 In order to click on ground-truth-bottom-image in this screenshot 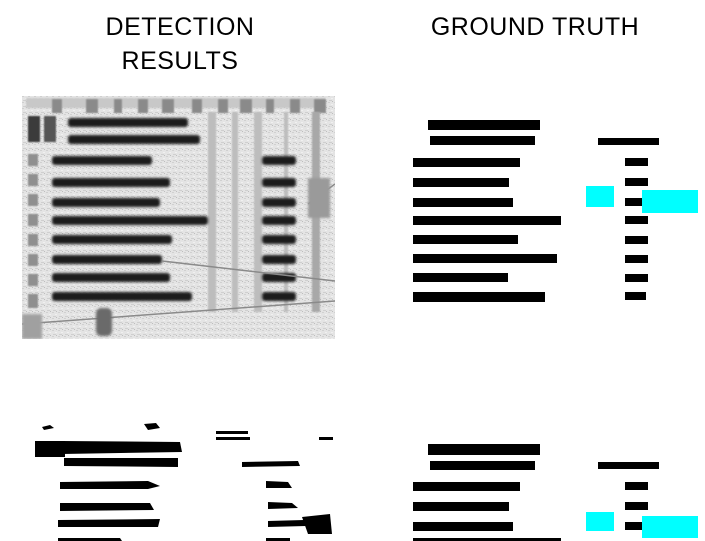, I will do `click(555, 492)`.